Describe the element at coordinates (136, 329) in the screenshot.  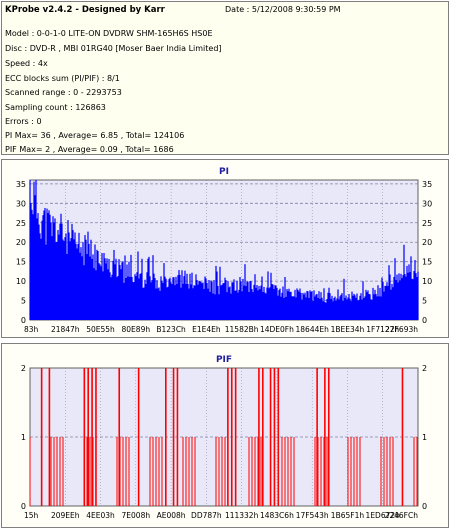
I see `pi-xtick-3: 80E89h` at that location.